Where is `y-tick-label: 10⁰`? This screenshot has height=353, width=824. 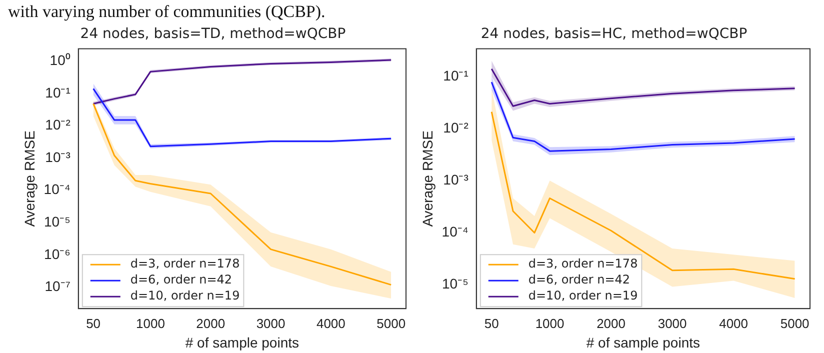 y-tick-label: 10⁰ is located at coordinates (60, 60).